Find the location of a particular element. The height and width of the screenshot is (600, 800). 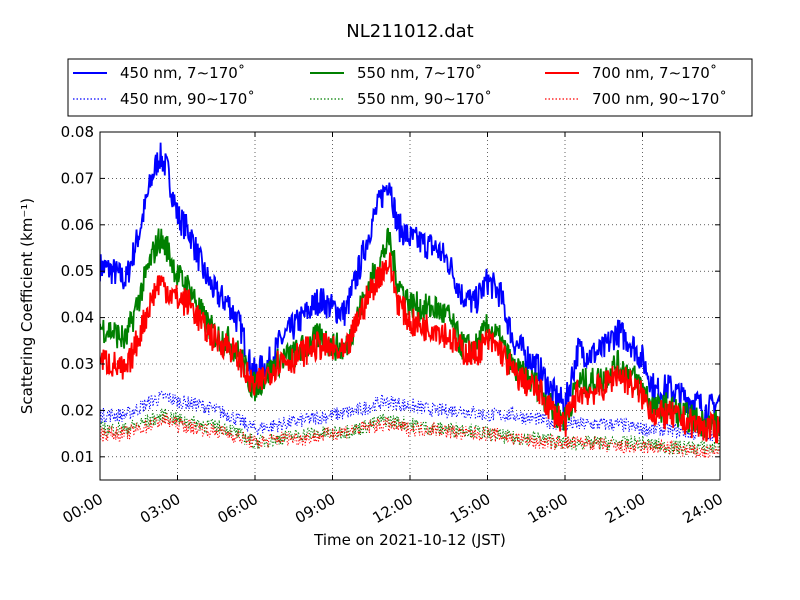

legend-label: 700 nm, 90∼170˚ is located at coordinates (659, 99).